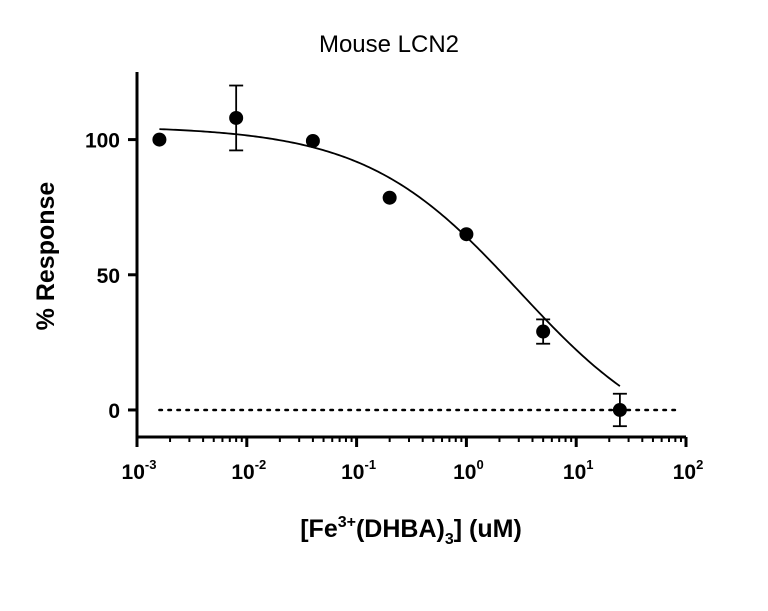 Image resolution: width=768 pixels, height=611 pixels. Describe the element at coordinates (699, 464) in the screenshot. I see `x-tick-label-exponent: 2` at that location.